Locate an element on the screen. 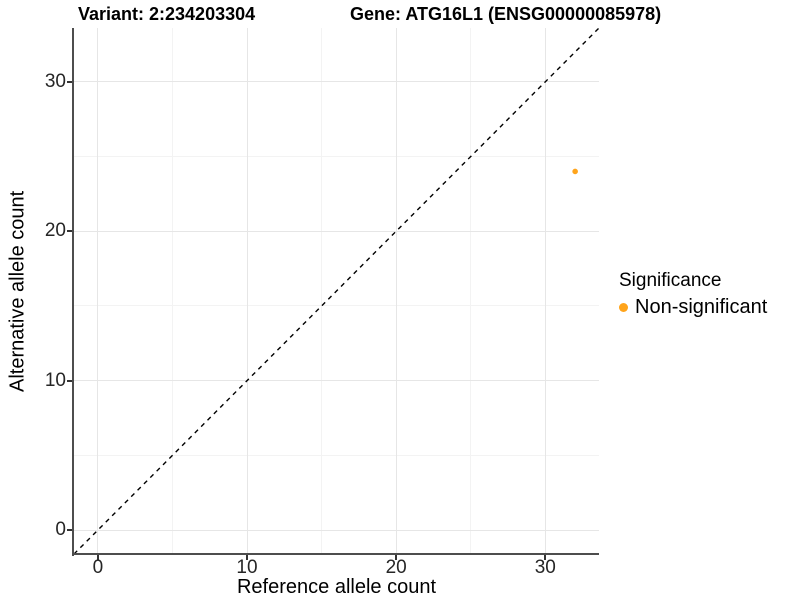 The image size is (800, 600). x-axis-title: Reference allele count is located at coordinates (336, 587).